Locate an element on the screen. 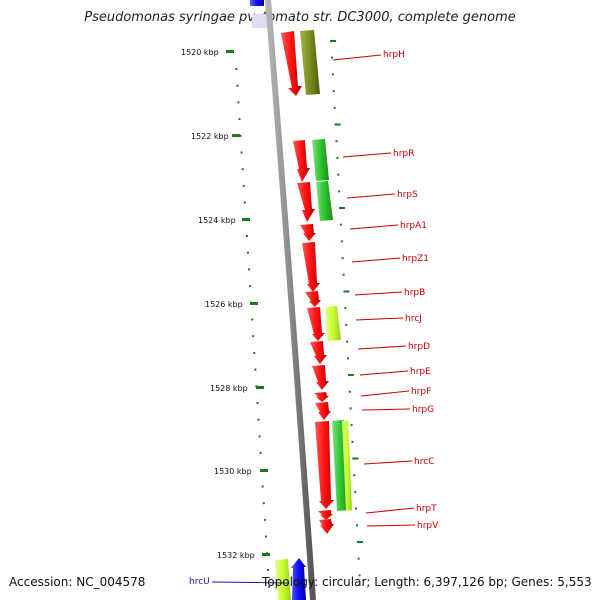 This screenshot has width=600, height=600. top-blue-feature is located at coordinates (257, 3).